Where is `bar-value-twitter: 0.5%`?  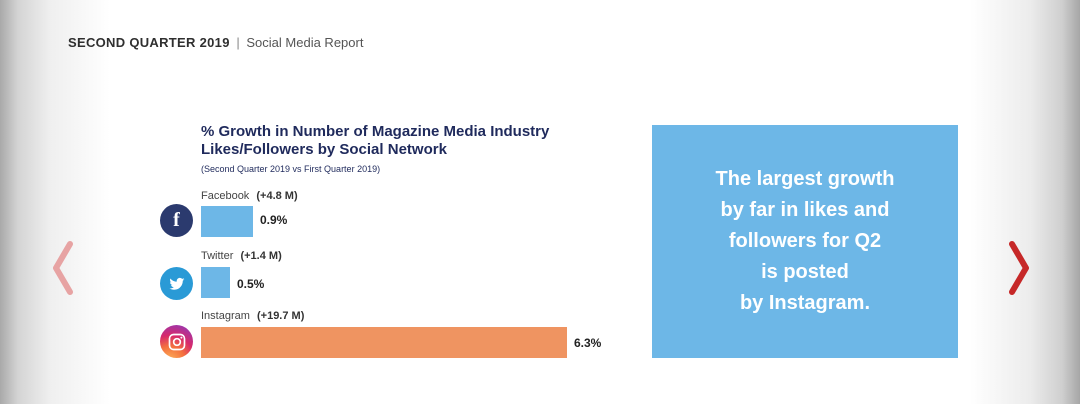
bar-value-twitter: 0.5% is located at coordinates (251, 284).